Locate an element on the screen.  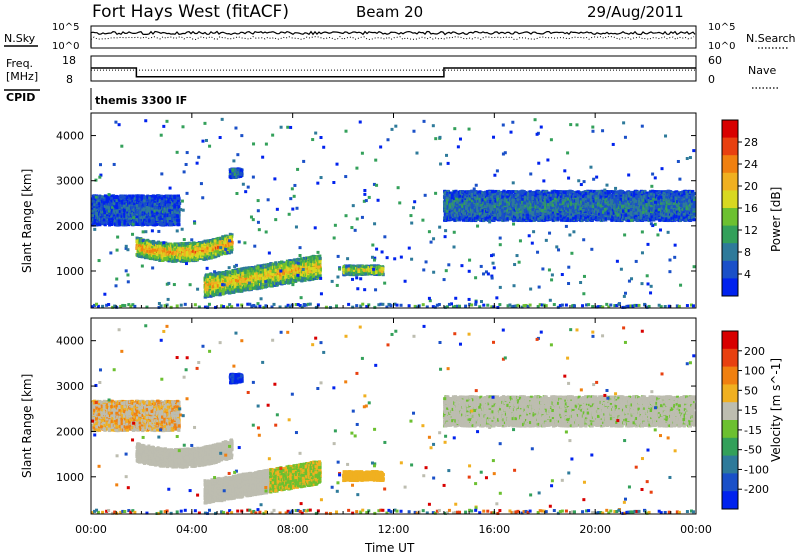
freq-left-tick-low: 8 is located at coordinates (69, 79).